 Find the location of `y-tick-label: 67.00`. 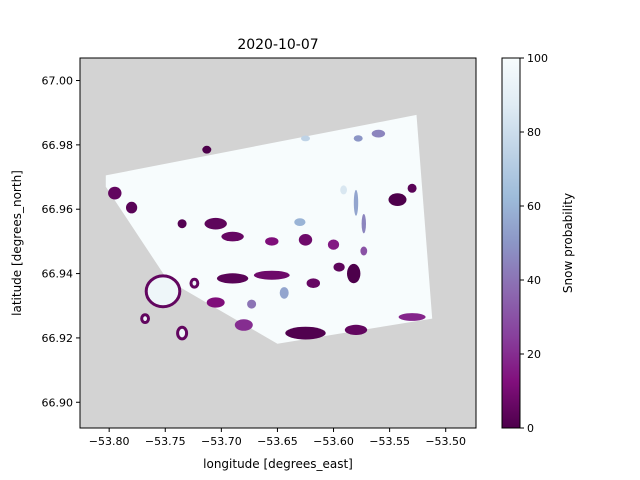

y-tick-label: 67.00 is located at coordinates (58, 81).